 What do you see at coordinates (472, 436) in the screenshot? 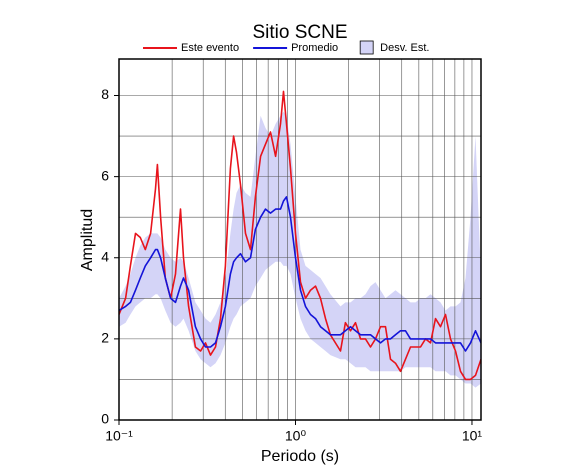
I see `x-tick-label: 10¹` at bounding box center [472, 436].